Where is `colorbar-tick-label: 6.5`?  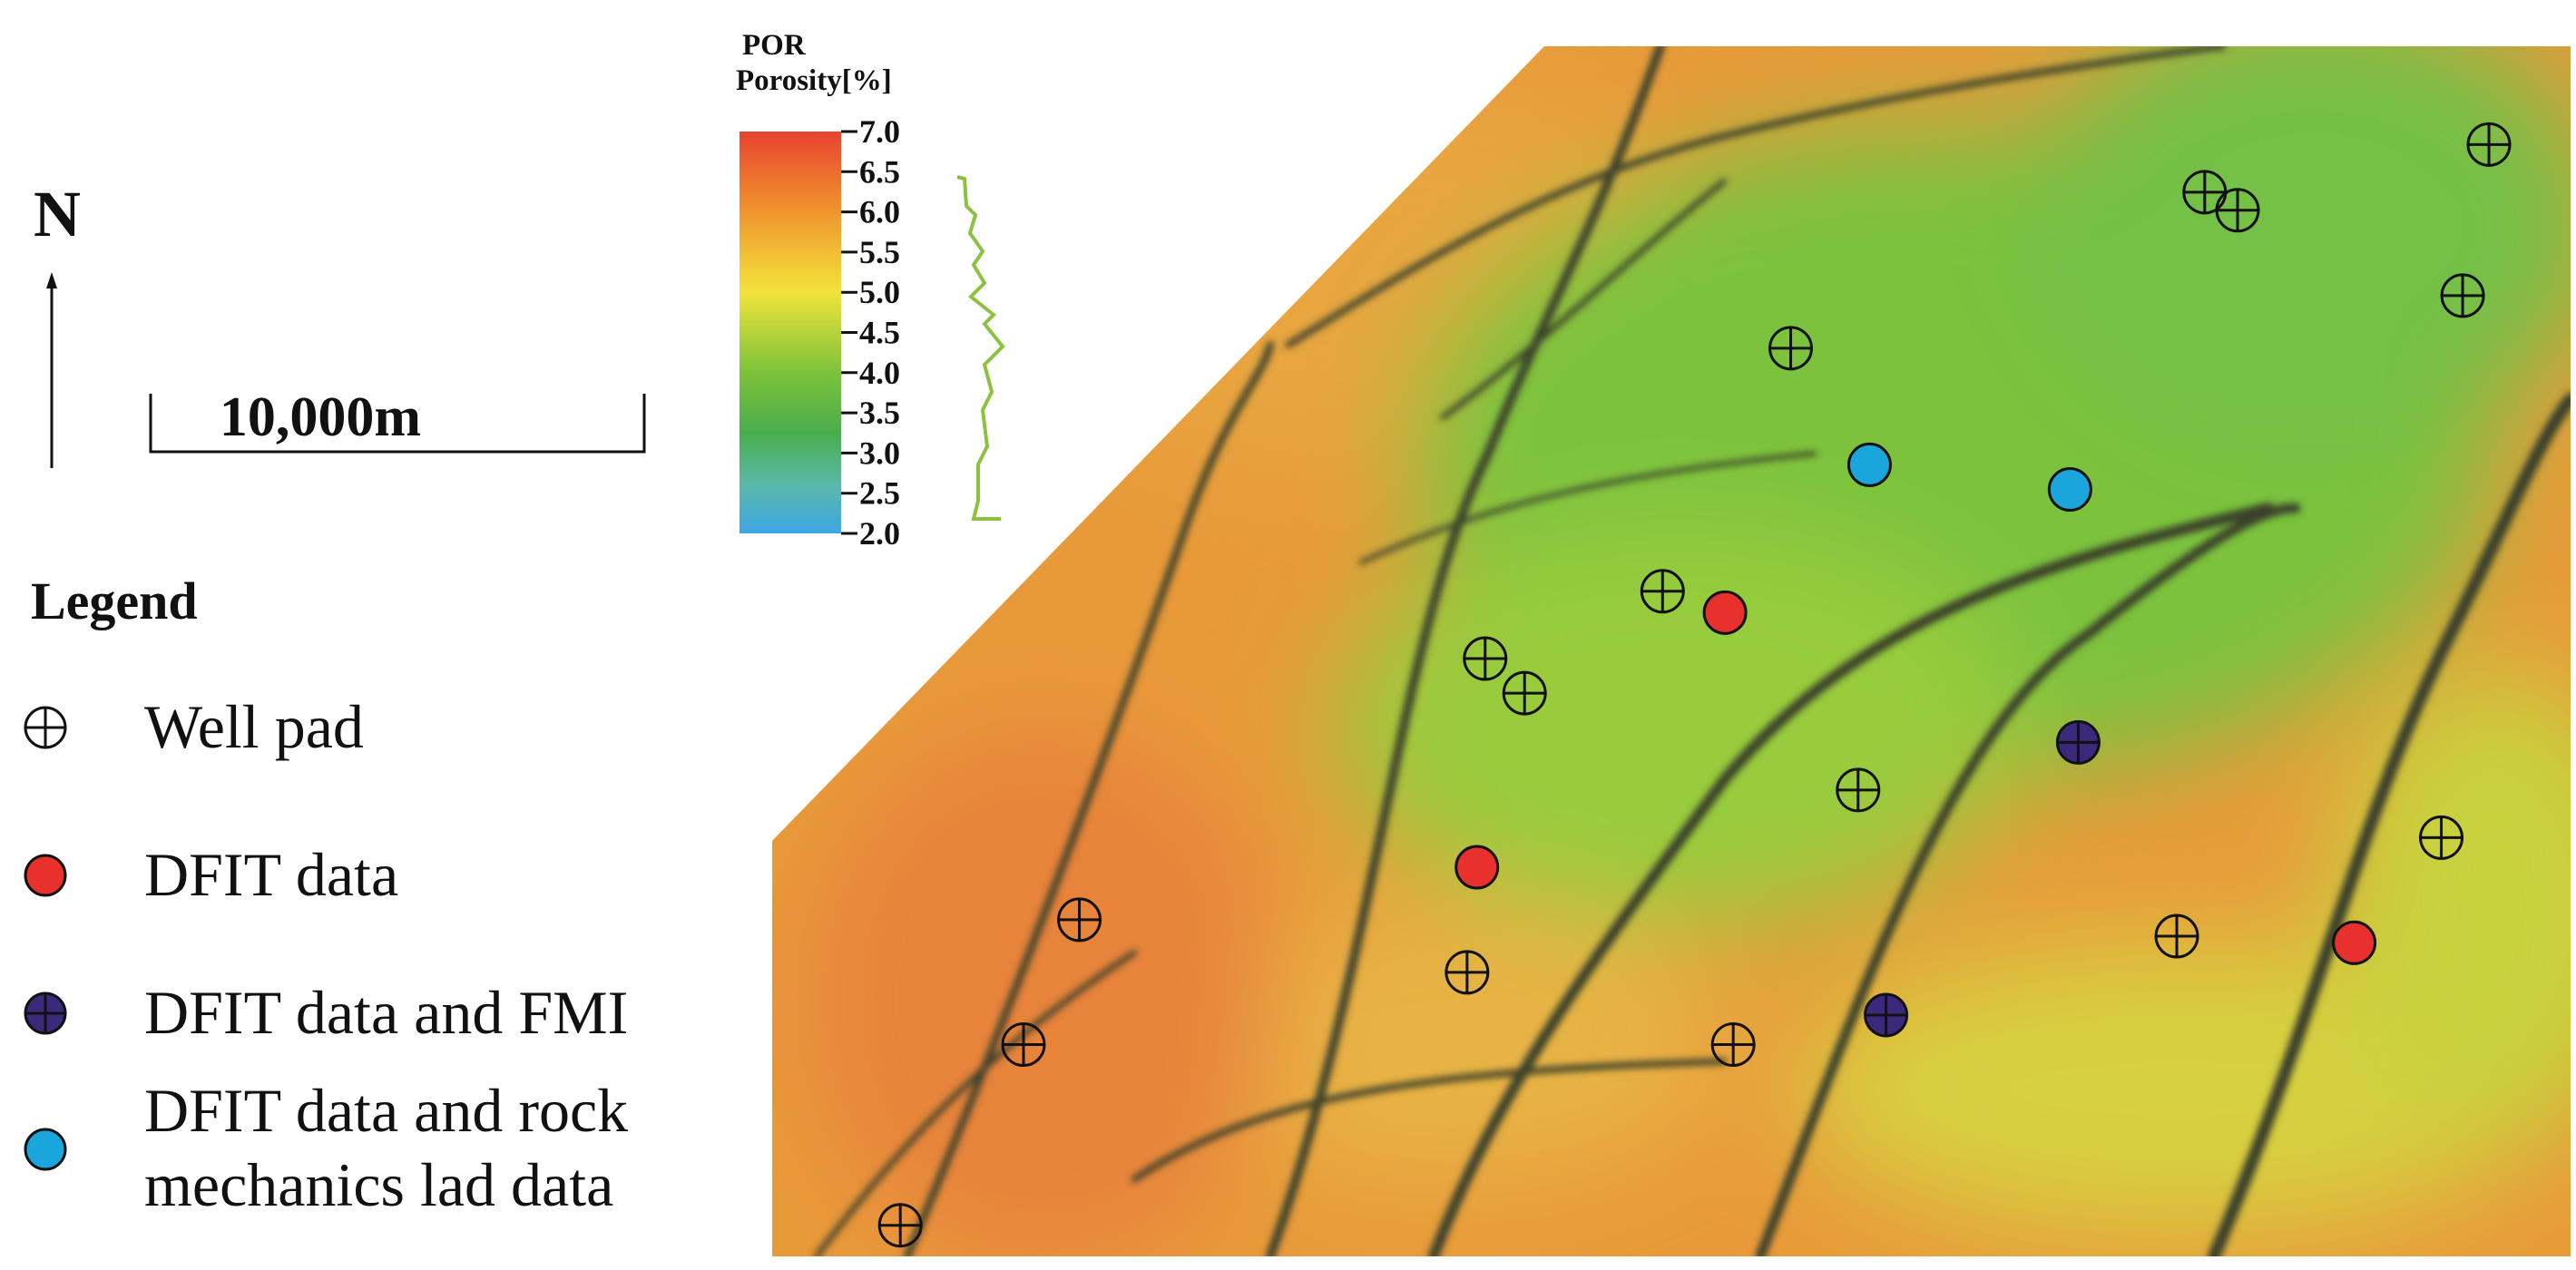
colorbar-tick-label: 6.5 is located at coordinates (879, 171).